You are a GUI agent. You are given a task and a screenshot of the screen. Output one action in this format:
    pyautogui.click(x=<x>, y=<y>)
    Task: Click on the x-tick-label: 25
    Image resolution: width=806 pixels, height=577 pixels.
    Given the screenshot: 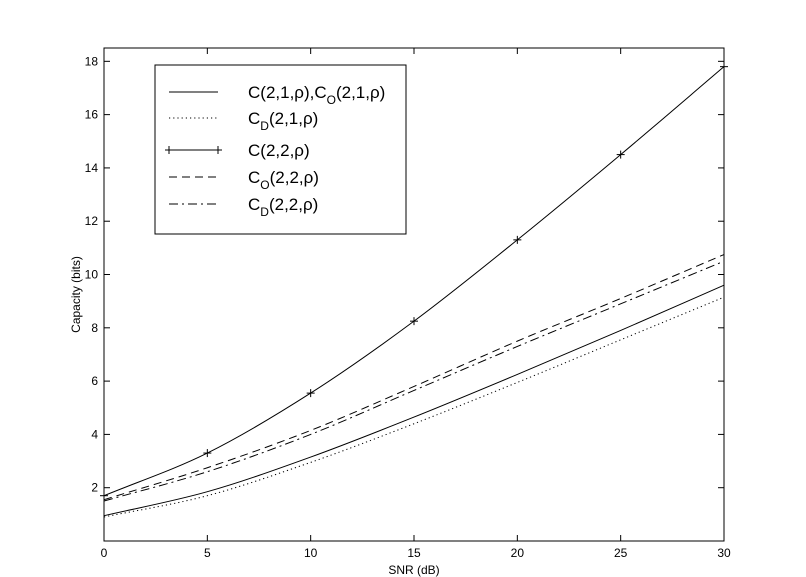 What is the action you would take?
    pyautogui.click(x=621, y=553)
    